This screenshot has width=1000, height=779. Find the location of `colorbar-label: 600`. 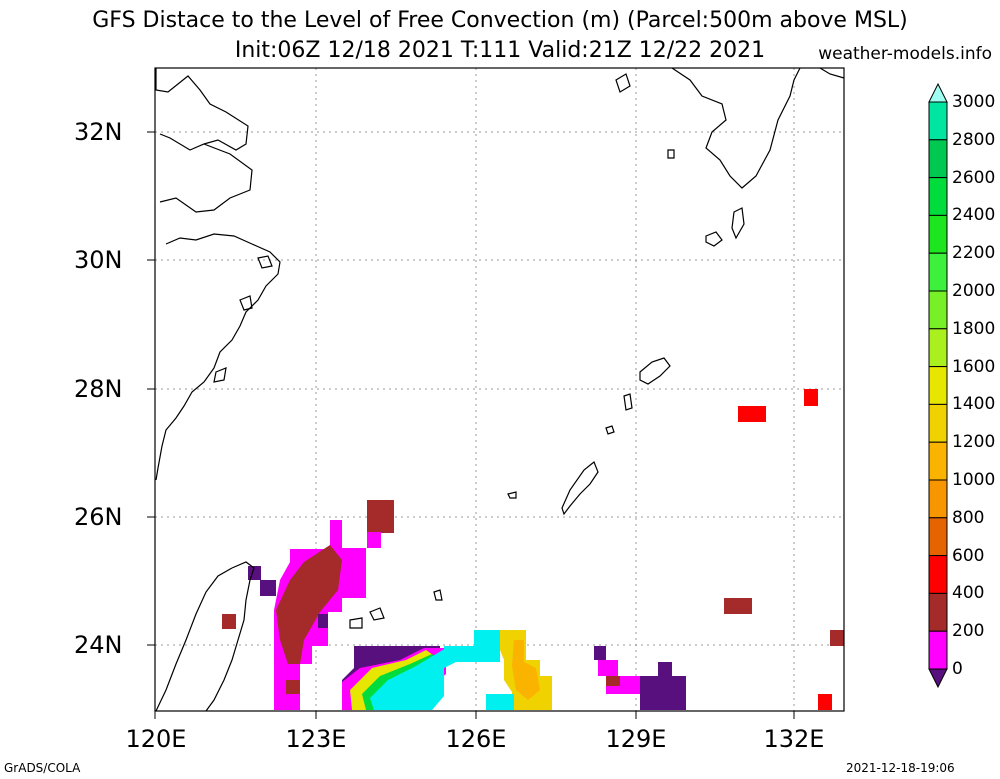

colorbar-label: 600 is located at coordinates (968, 555).